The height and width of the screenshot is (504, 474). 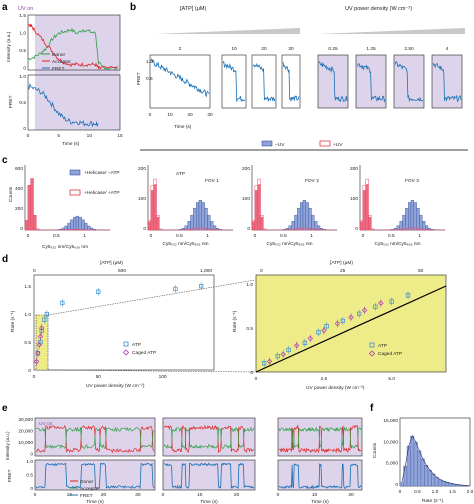 I want to click on panel-f-yticks: 15,000 10,000 5,000 0, so click(x=390, y=453).